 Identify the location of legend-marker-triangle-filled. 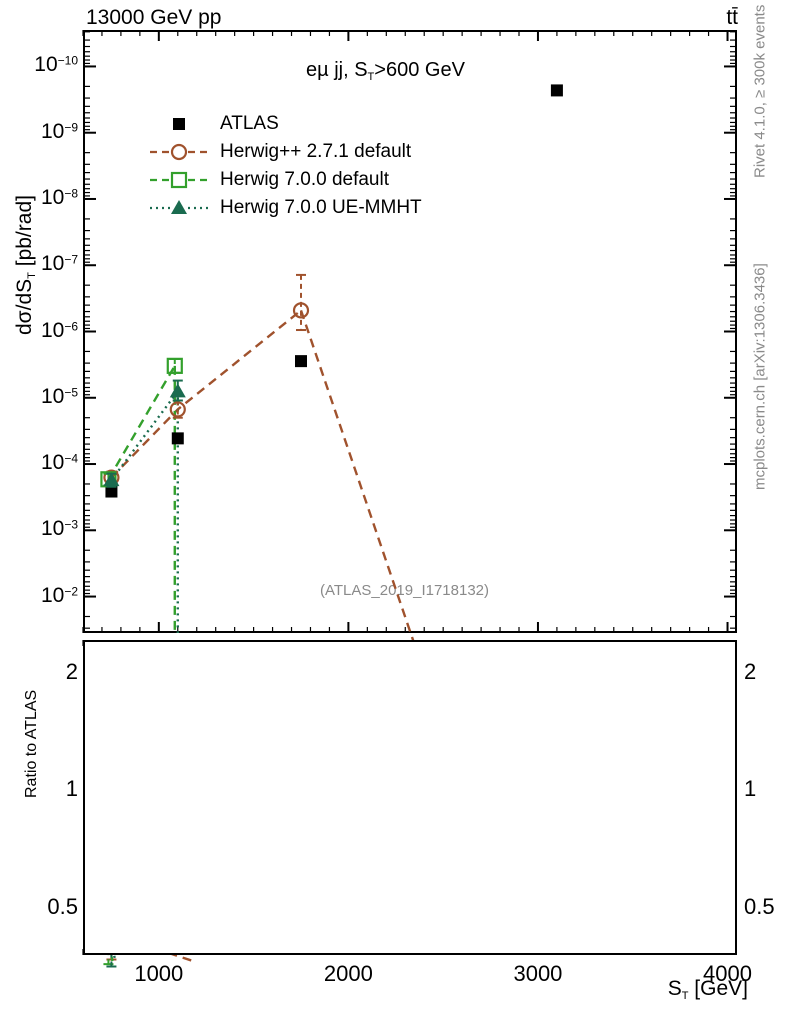
(179, 207).